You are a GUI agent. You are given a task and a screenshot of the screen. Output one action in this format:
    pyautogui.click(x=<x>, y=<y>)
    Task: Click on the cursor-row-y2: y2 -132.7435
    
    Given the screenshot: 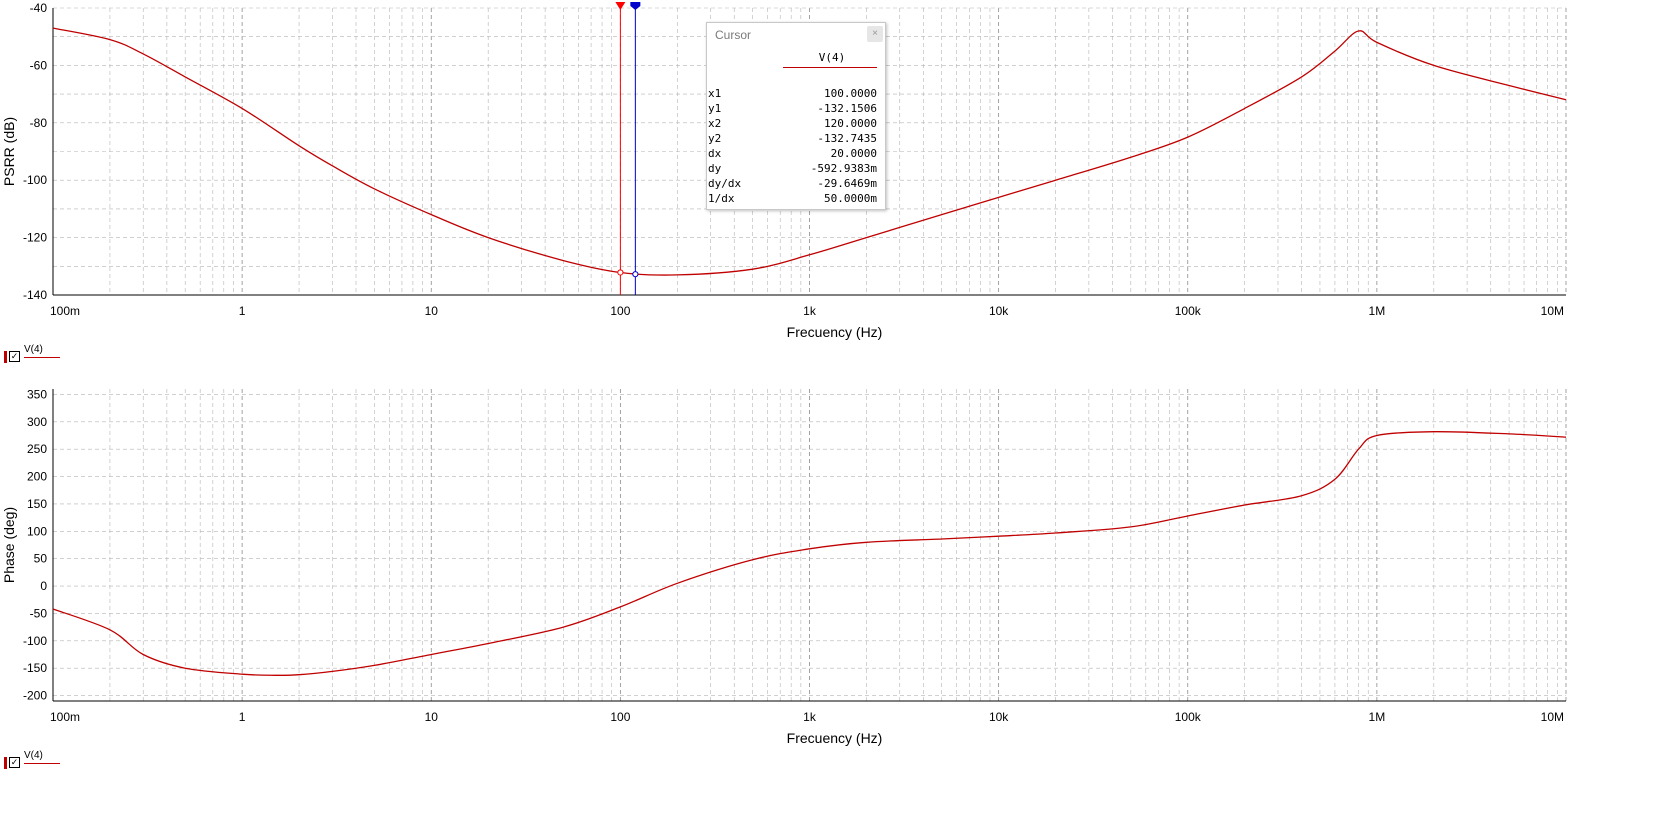 What is the action you would take?
    pyautogui.click(x=792, y=138)
    